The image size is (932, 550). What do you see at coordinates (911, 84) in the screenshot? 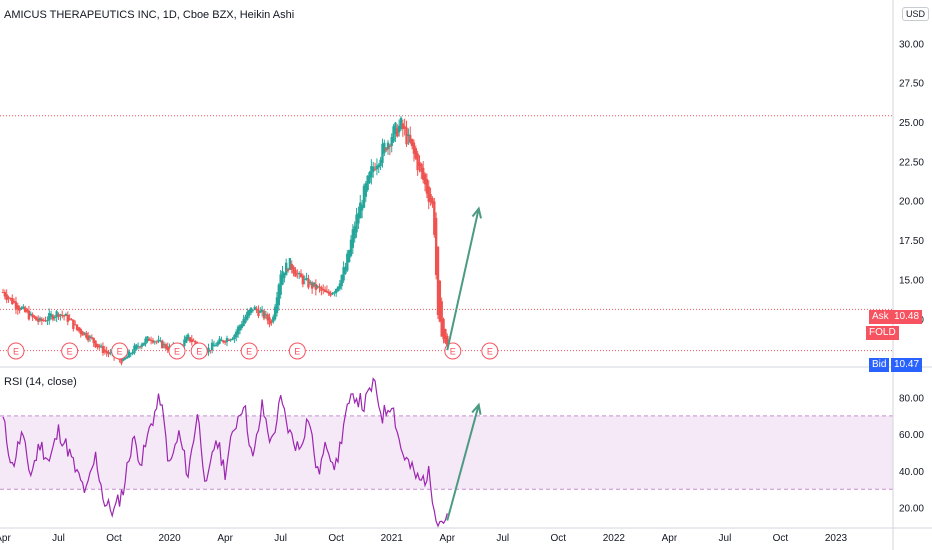
I see `price-tick-label: 27.50` at bounding box center [911, 84].